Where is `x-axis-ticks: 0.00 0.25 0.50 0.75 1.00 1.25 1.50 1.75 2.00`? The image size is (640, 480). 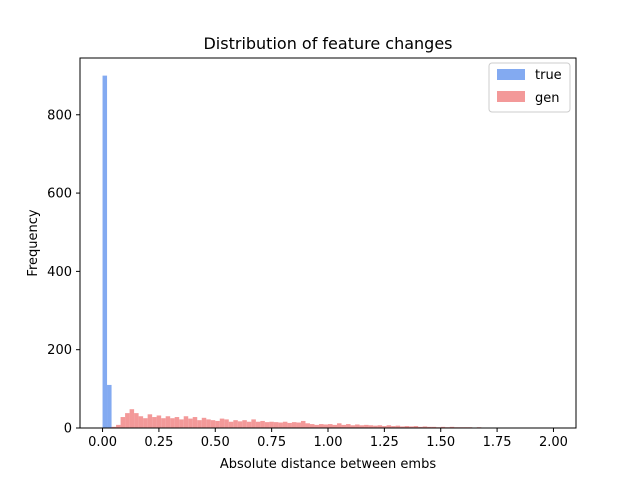
x-axis-ticks: 0.00 0.25 0.50 0.75 1.00 1.25 1.50 1.75 2.00 is located at coordinates (328, 439).